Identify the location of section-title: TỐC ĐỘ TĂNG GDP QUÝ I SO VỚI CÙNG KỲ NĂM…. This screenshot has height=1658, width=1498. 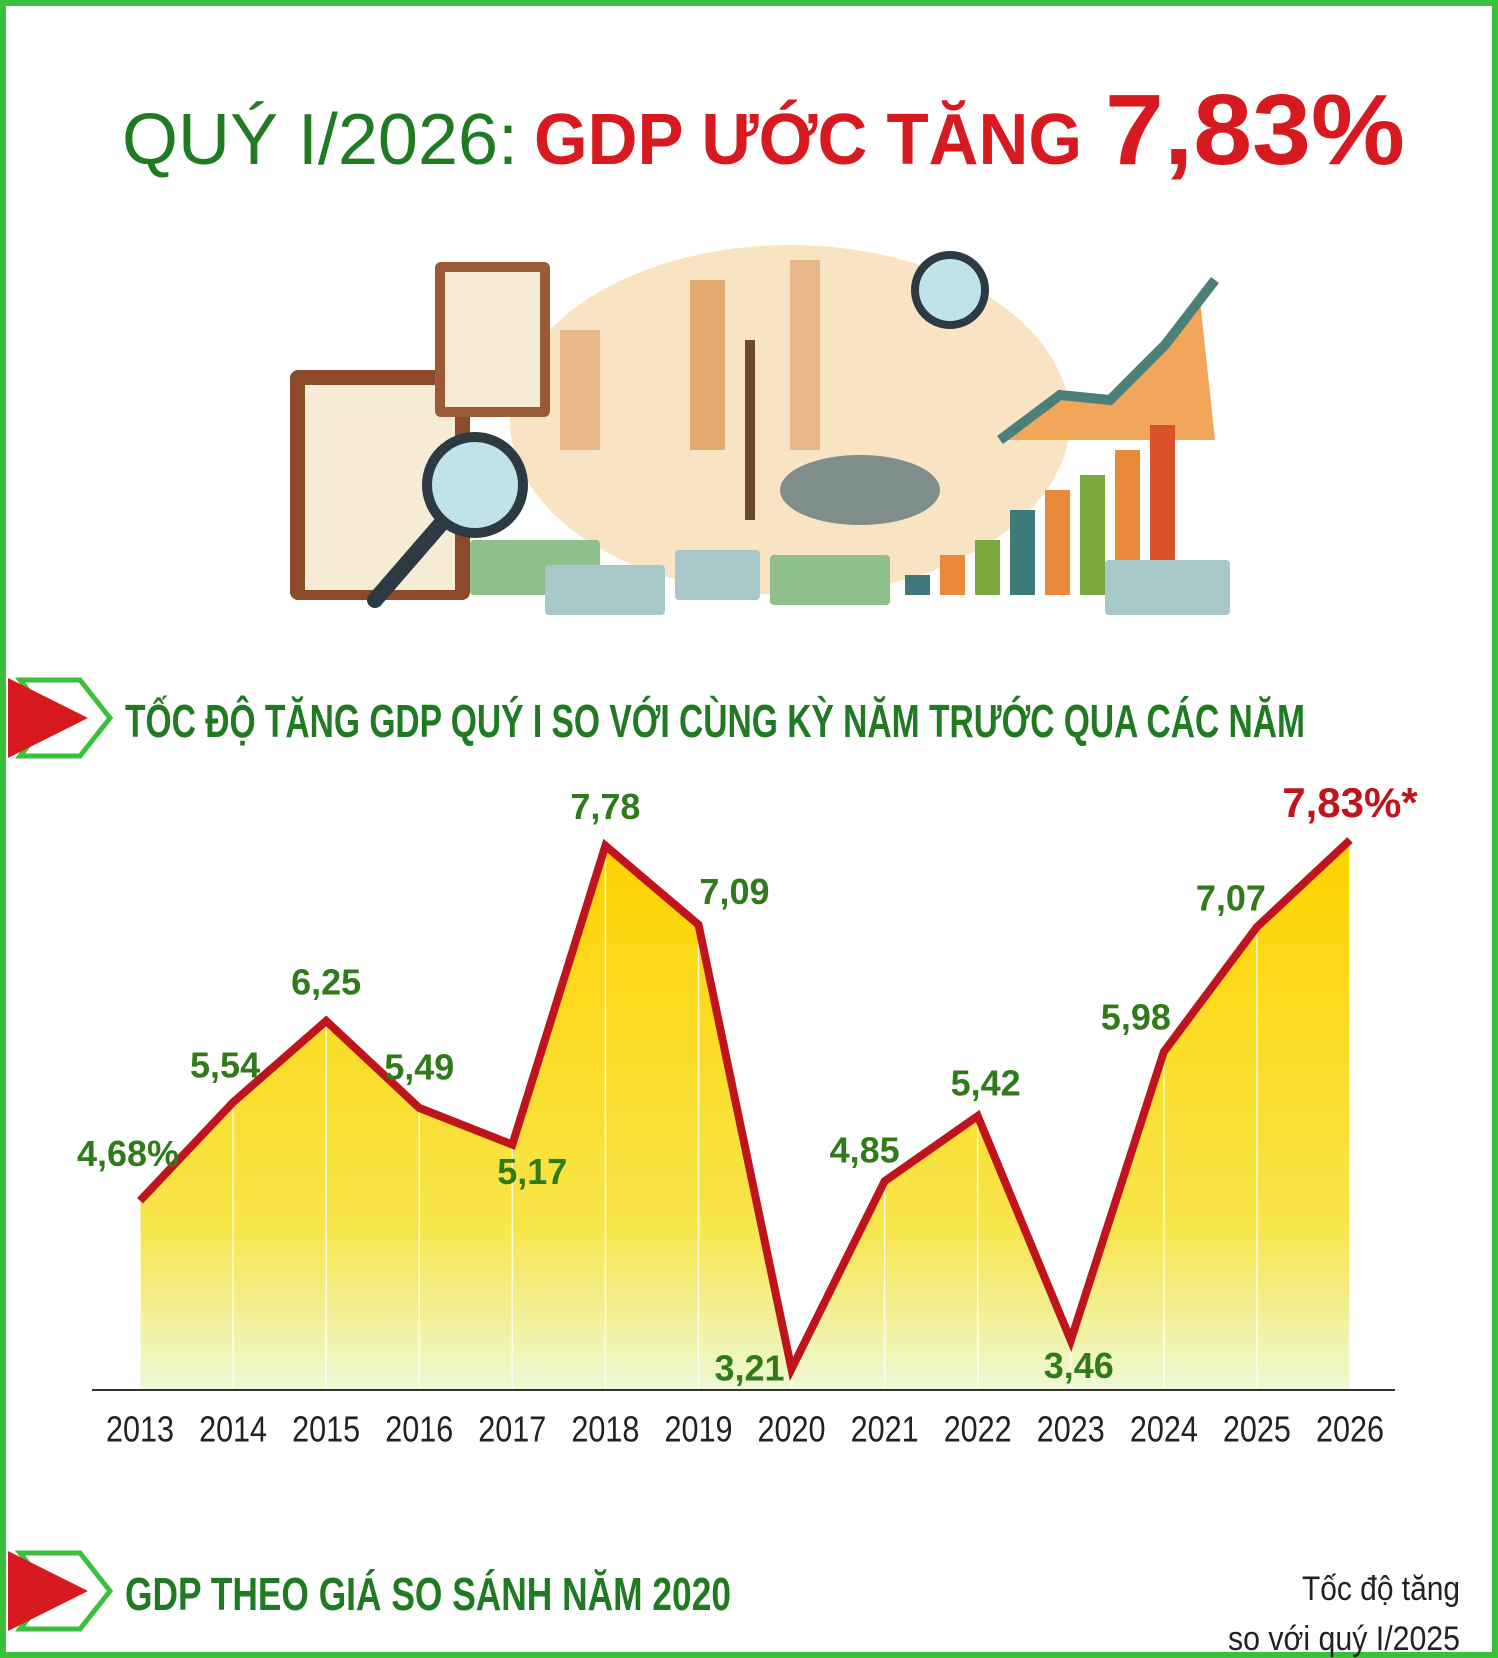
(715, 721).